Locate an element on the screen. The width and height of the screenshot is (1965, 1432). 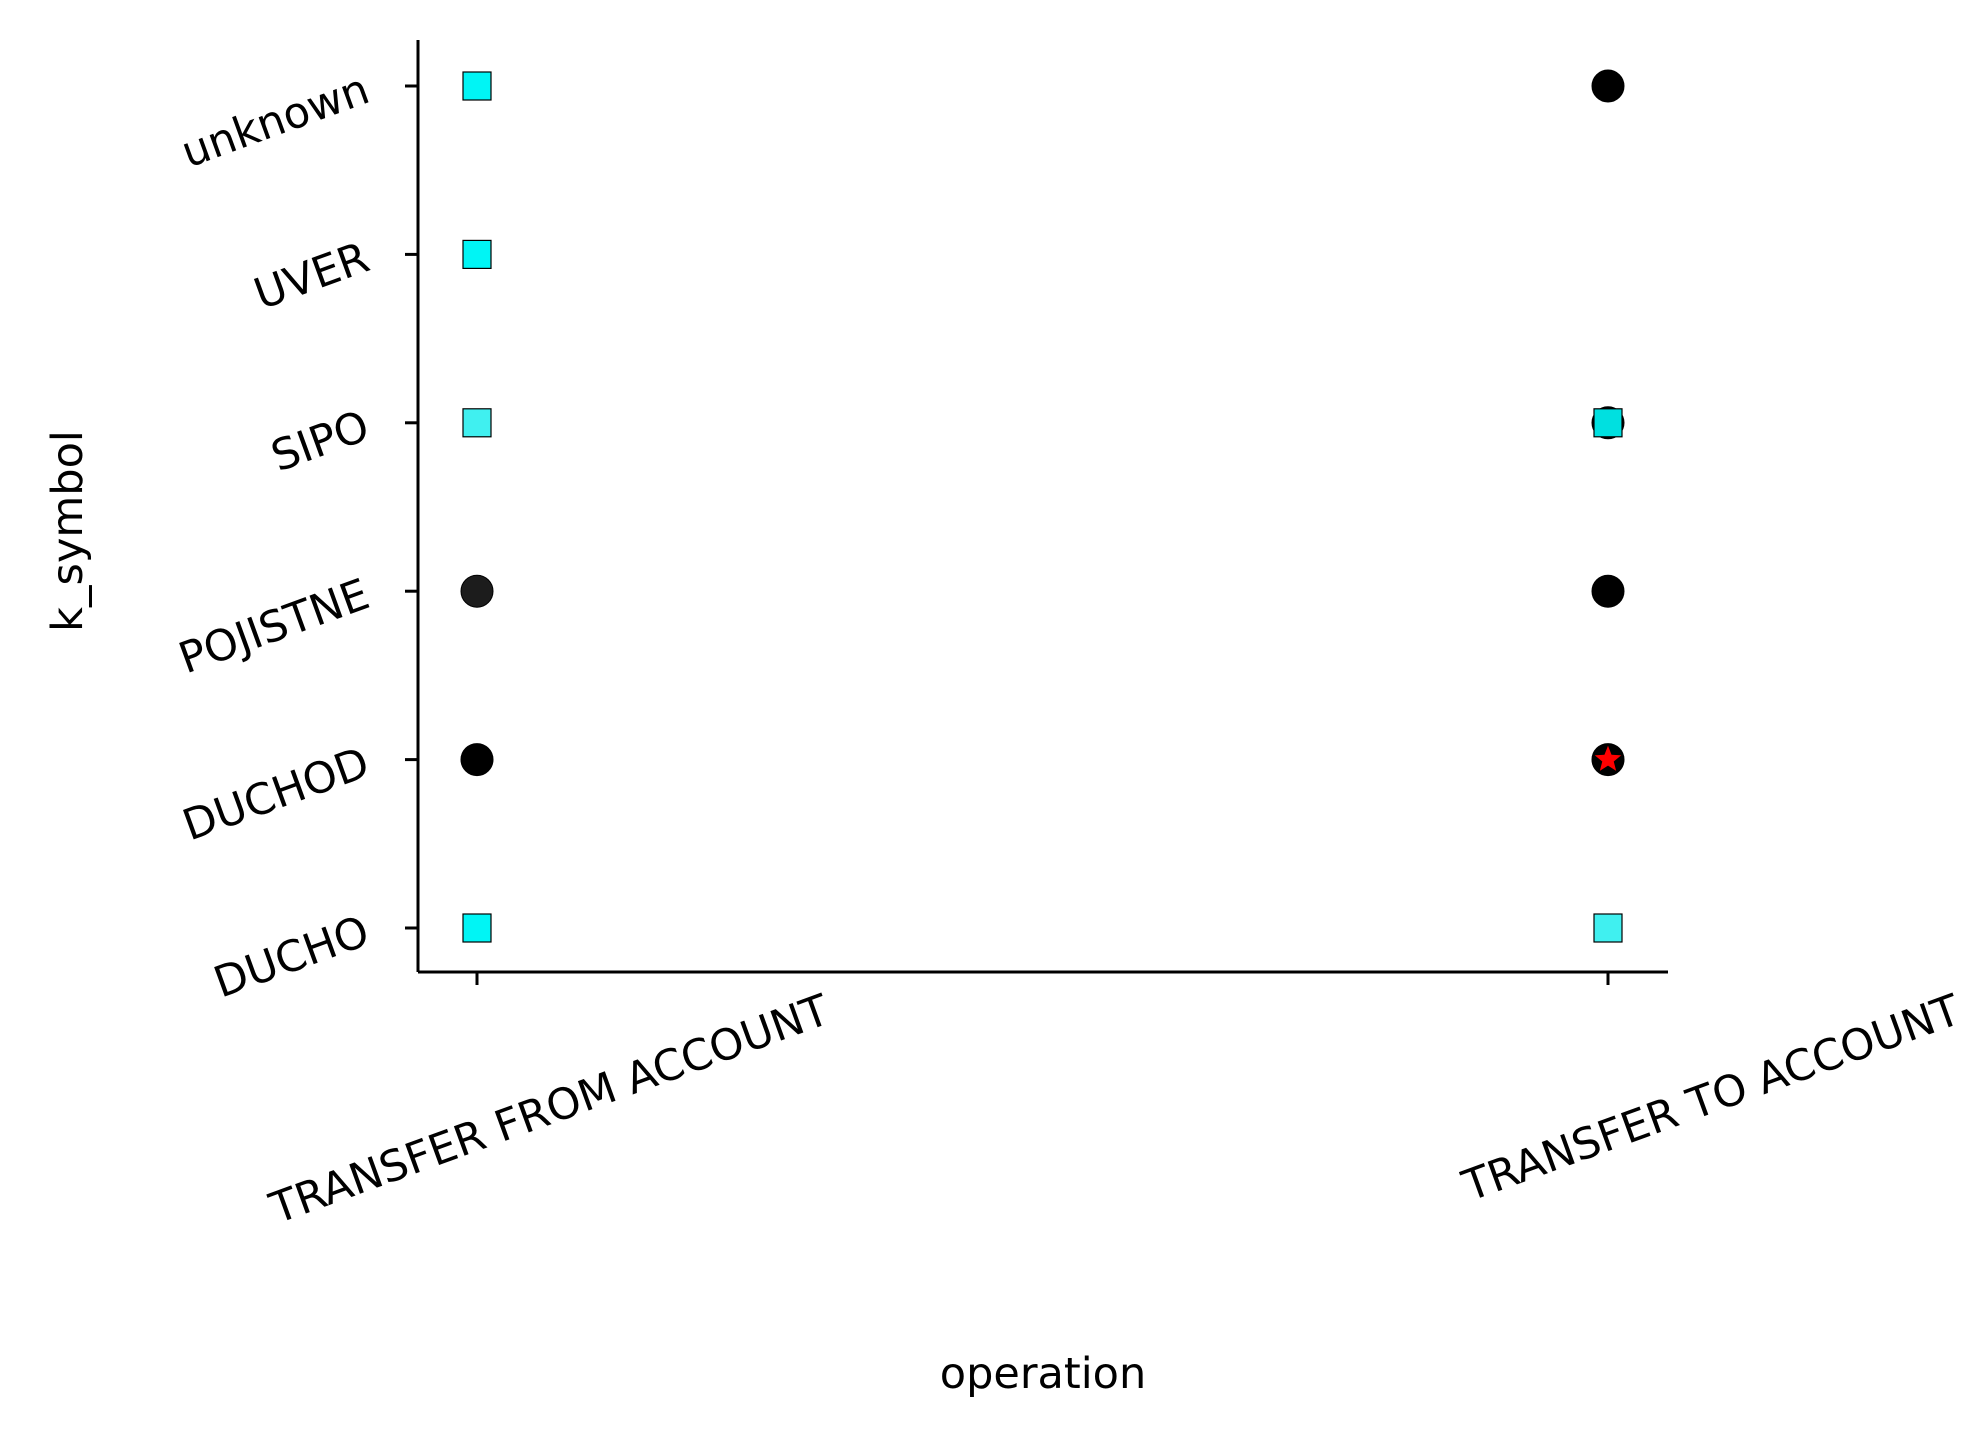
y-tick-label: DUCHOD is located at coordinates (275, 794).